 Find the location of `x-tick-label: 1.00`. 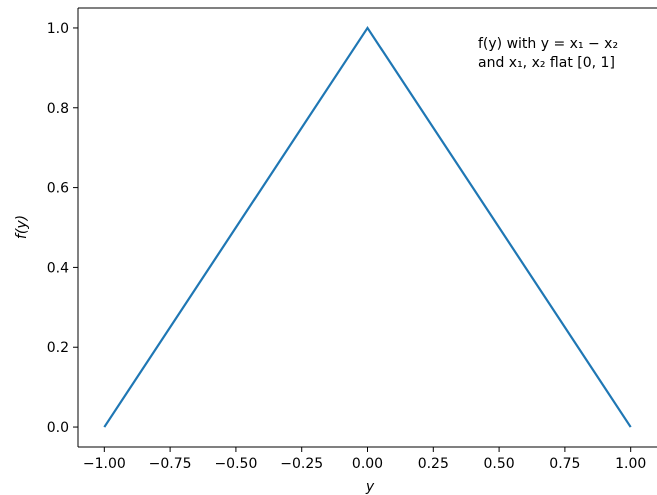

x-tick-label: 1.00 is located at coordinates (630, 464).